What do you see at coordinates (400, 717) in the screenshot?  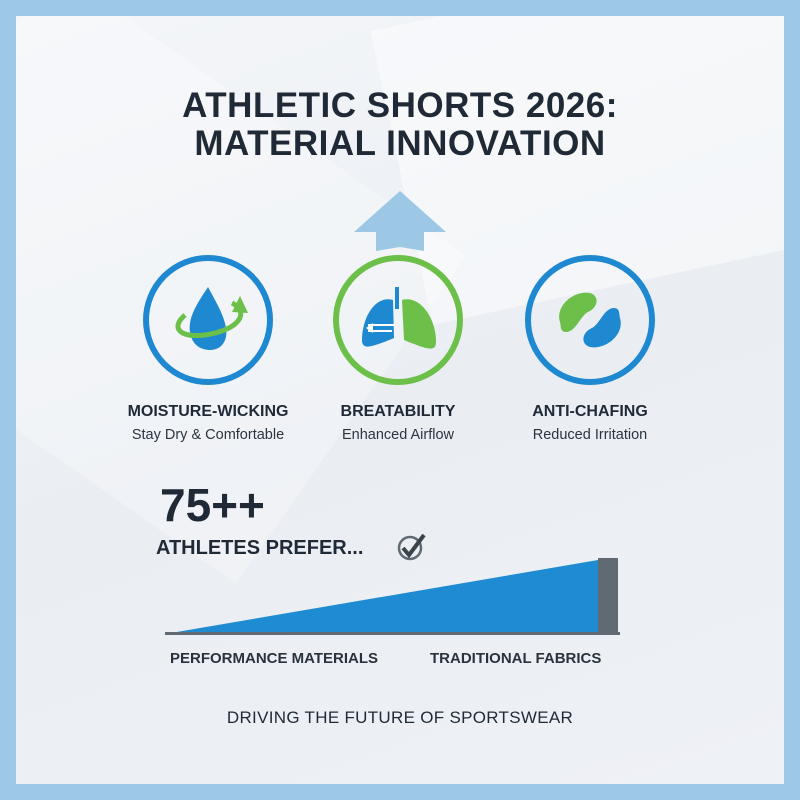 I see `footer-tagline: DRIVING THE FUTURE OF SPORTSWEAR` at bounding box center [400, 717].